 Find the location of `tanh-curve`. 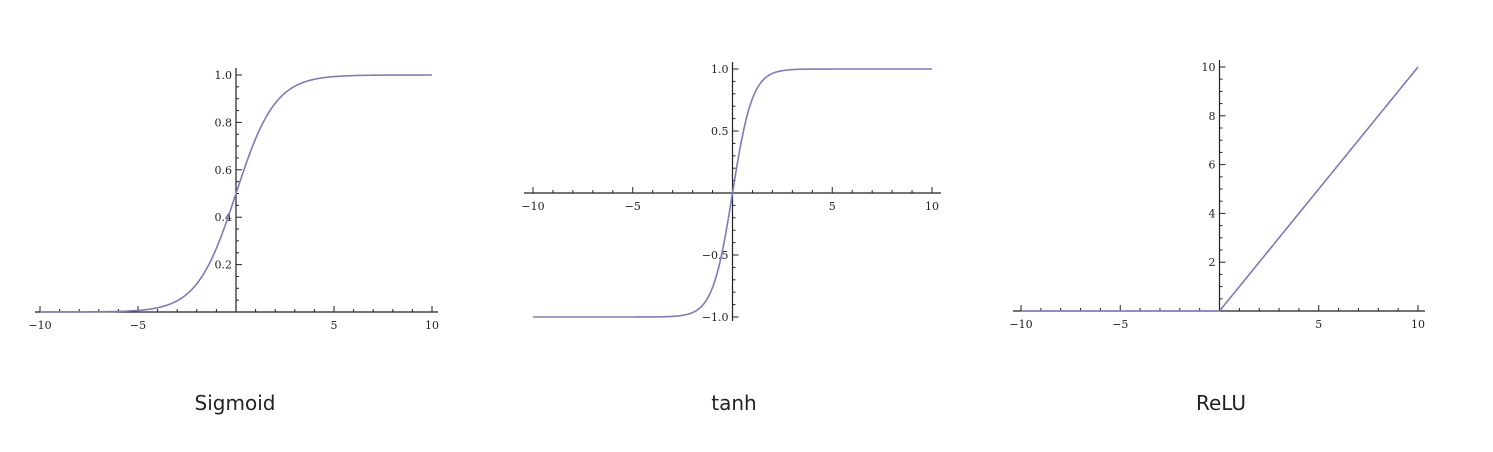

tanh-curve is located at coordinates (732, 193).